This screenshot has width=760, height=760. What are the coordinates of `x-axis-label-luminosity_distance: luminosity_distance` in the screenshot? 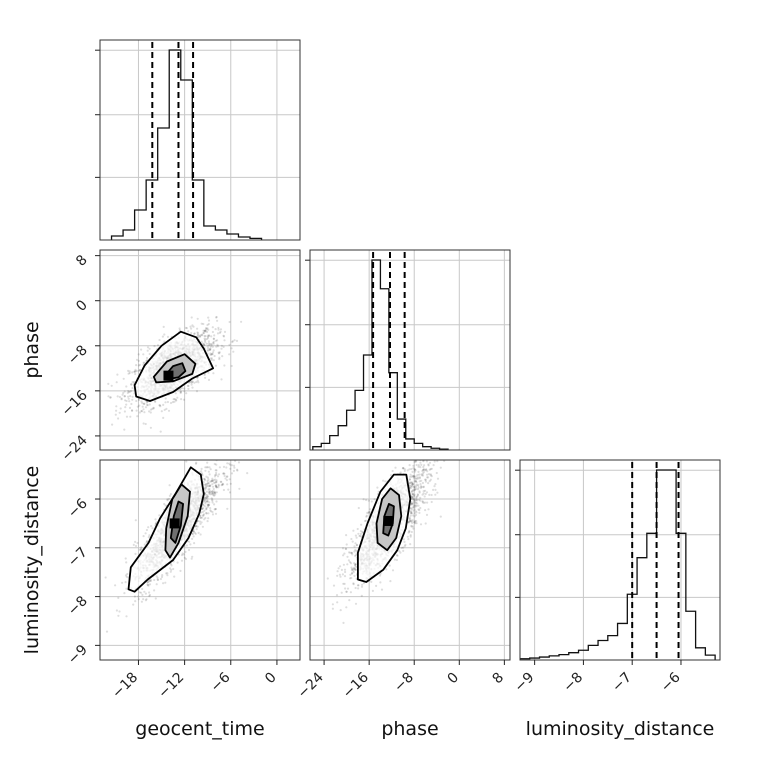 It's located at (620, 729).